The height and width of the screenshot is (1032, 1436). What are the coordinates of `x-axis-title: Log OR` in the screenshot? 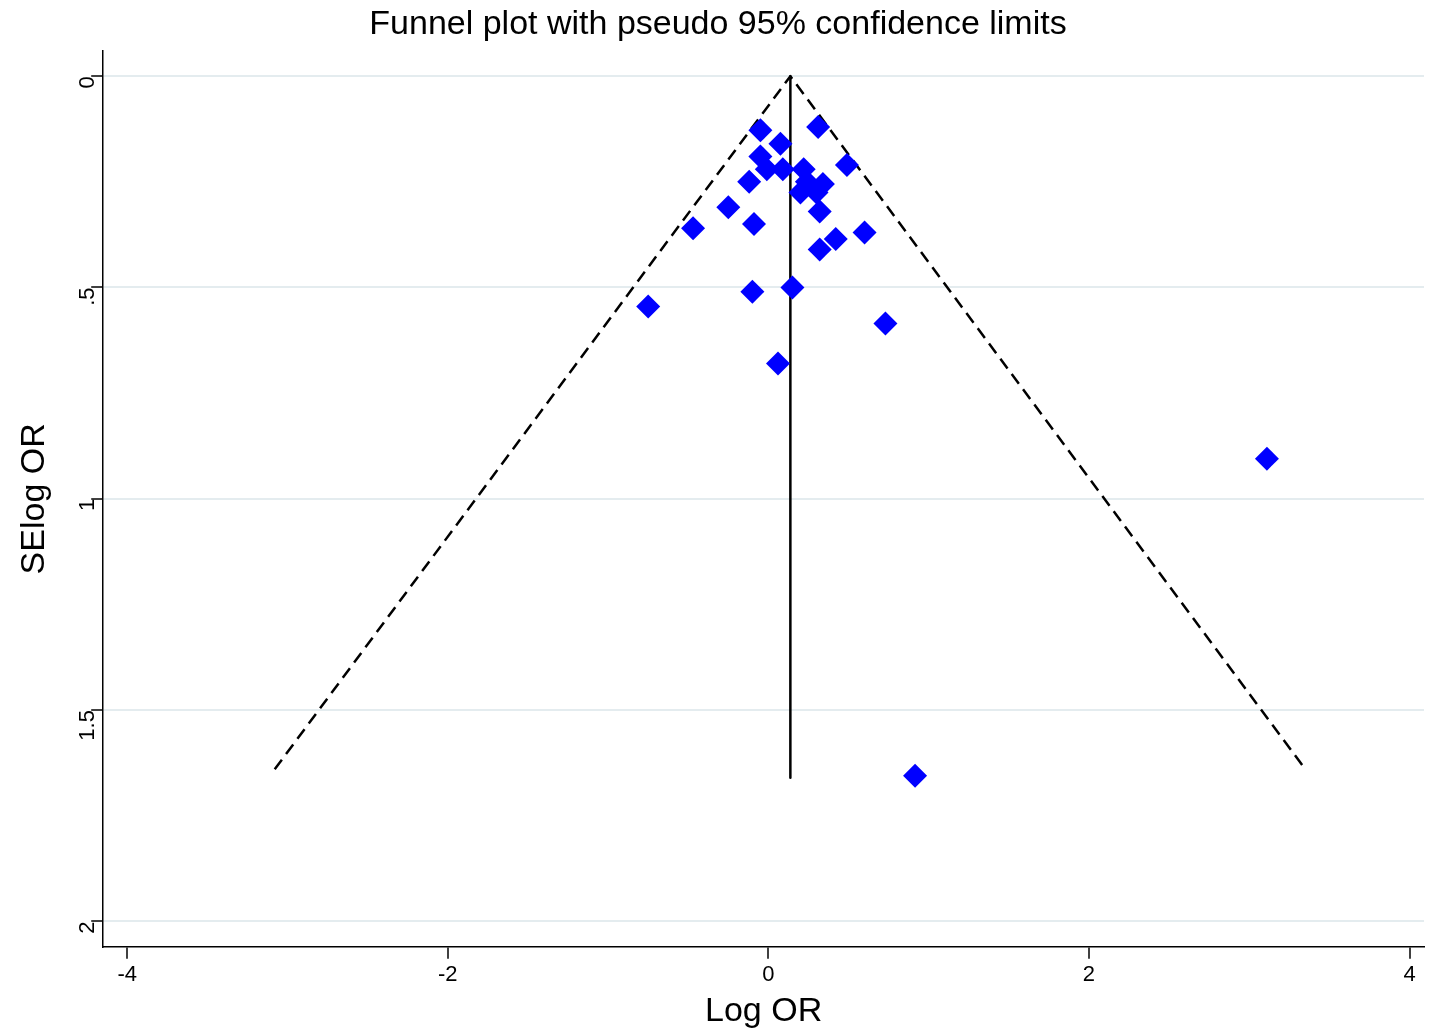 It's located at (764, 1008).